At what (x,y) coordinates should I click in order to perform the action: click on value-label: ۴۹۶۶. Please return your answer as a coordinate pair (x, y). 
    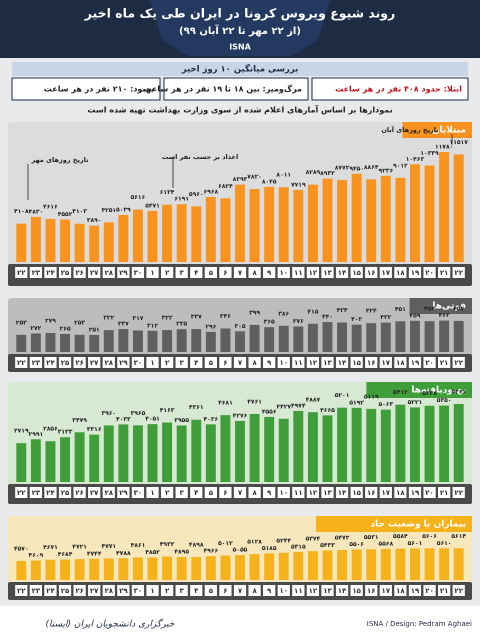
    Looking at the image, I should click on (211, 551).